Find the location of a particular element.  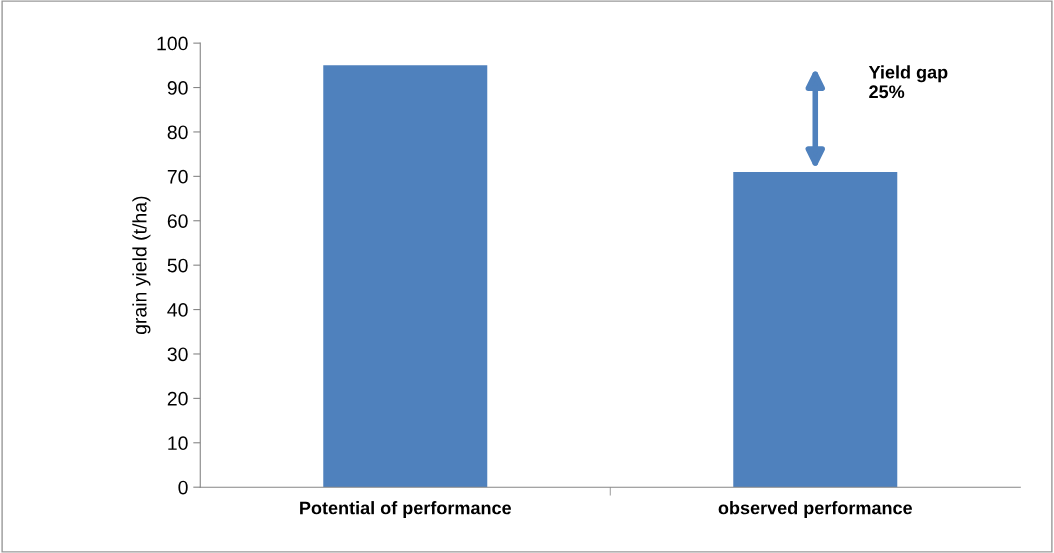

y-tick-label: 50 is located at coordinates (177, 265).